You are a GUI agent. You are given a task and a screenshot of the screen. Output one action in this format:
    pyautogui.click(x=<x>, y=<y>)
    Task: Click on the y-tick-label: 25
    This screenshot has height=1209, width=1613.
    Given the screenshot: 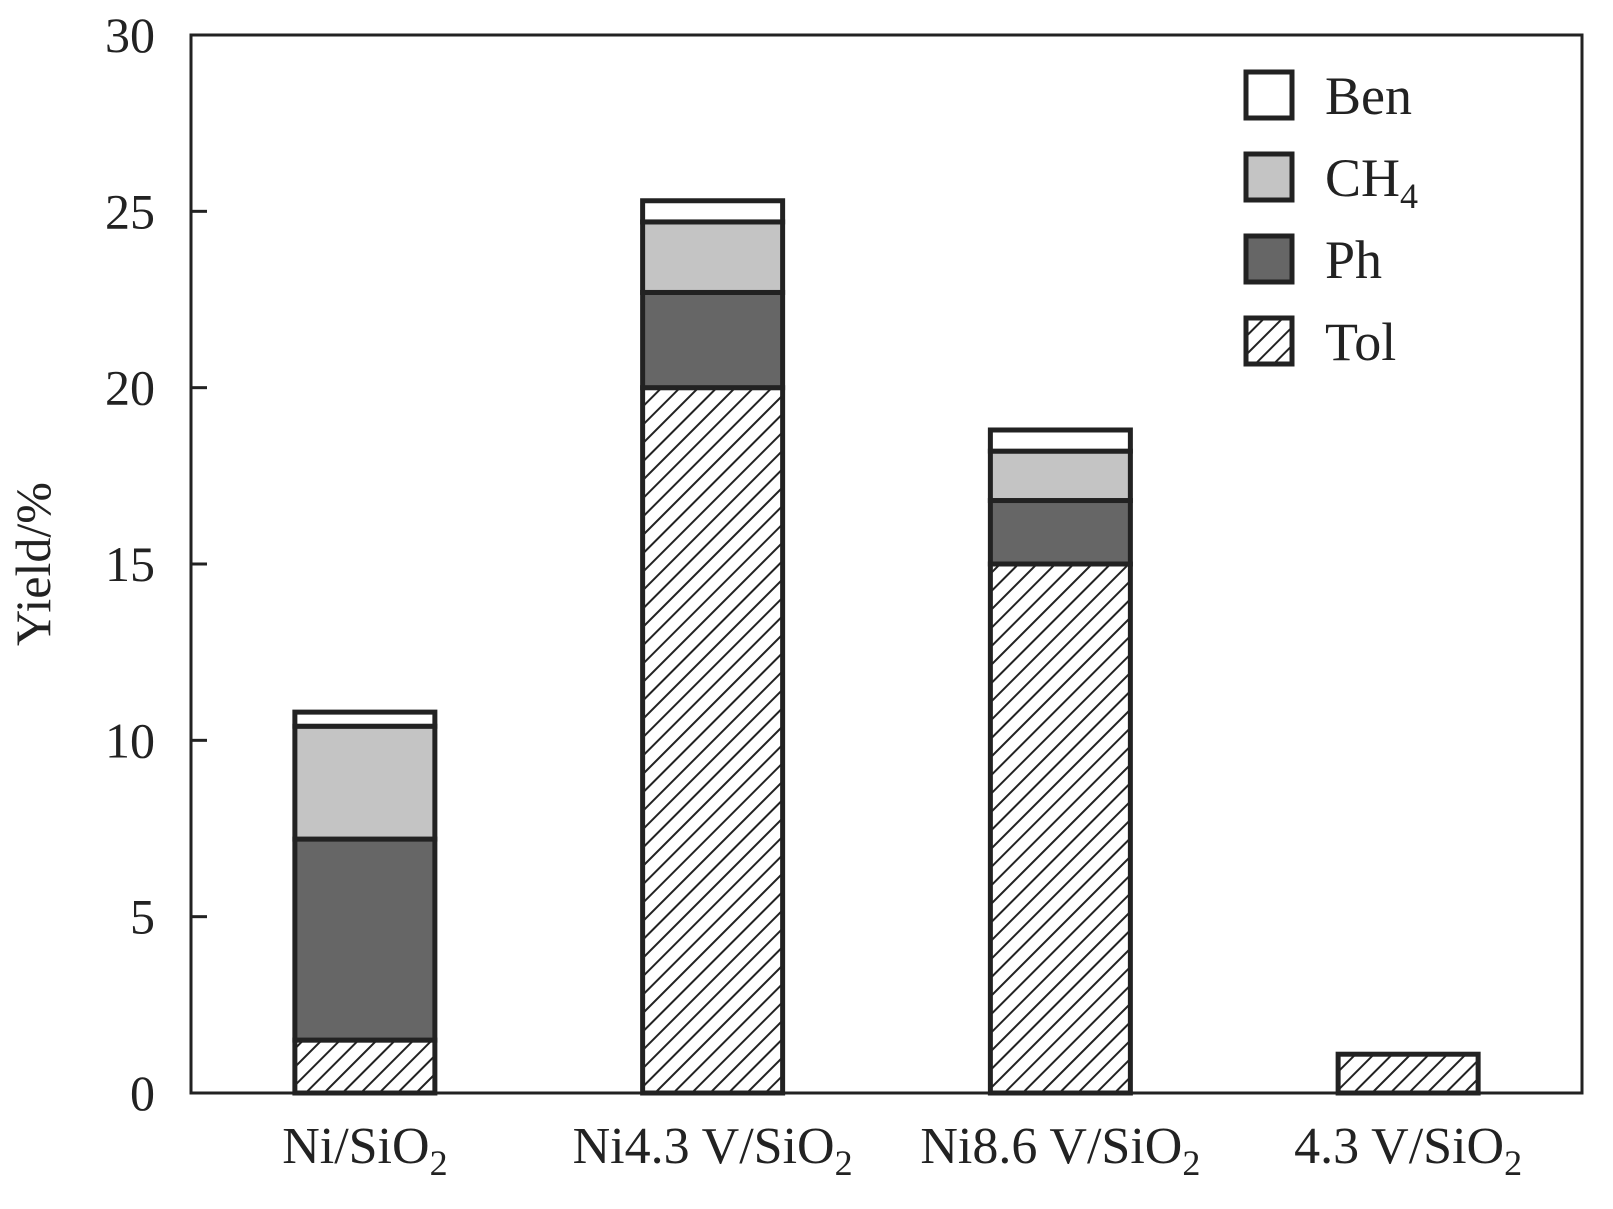 What is the action you would take?
    pyautogui.click(x=130, y=211)
    